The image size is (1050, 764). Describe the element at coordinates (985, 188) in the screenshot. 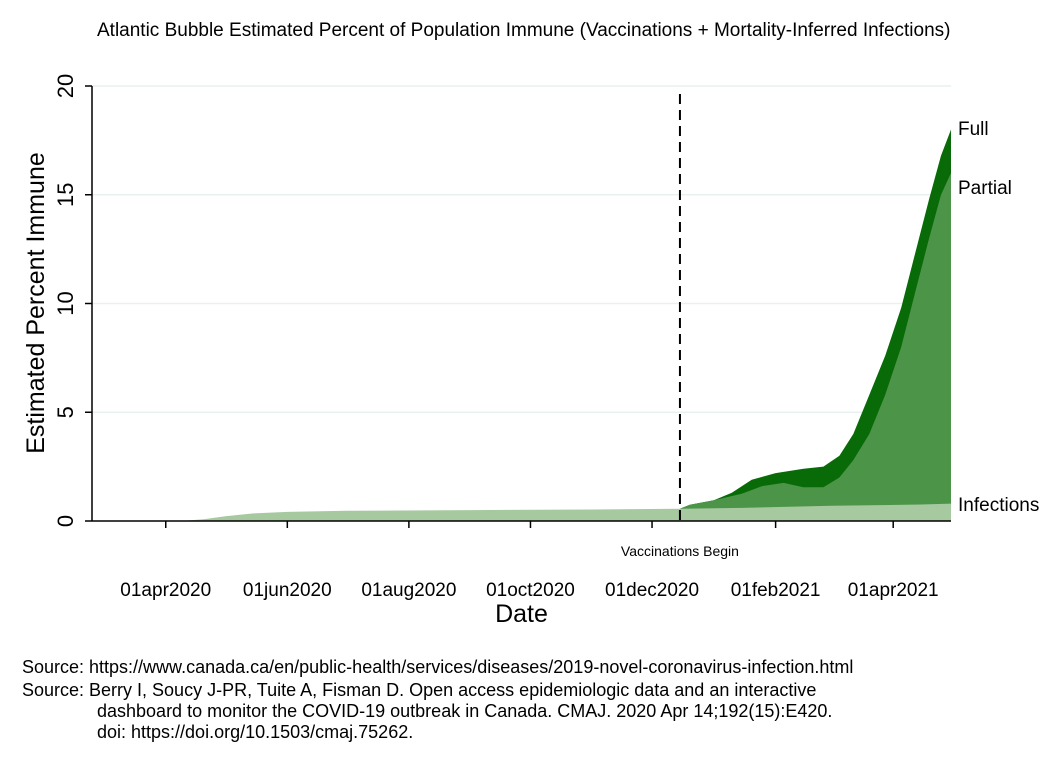

I see `series-label-partial: Partial` at that location.